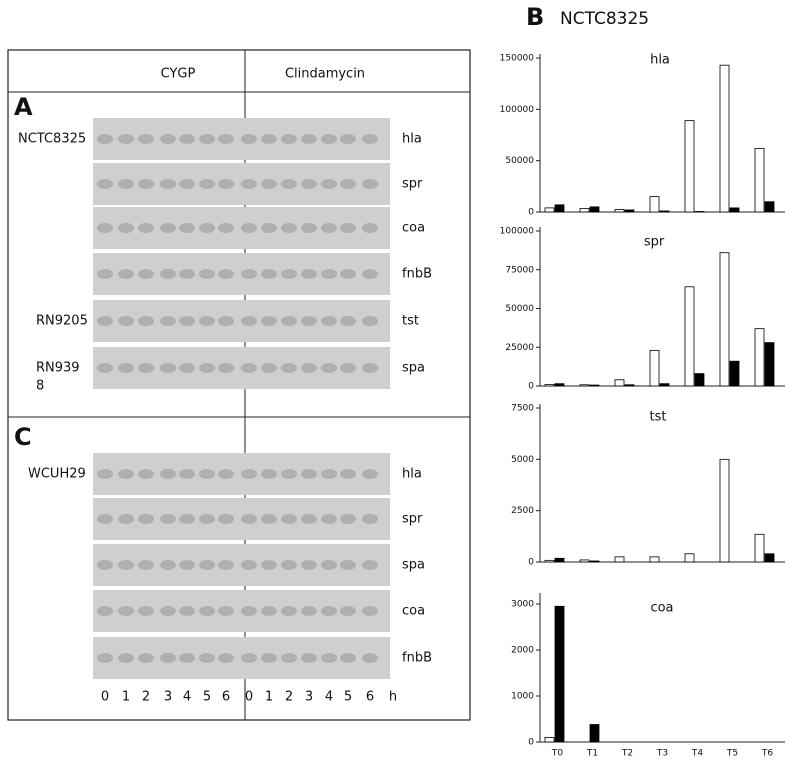  I want to click on lane-label: 1, so click(269, 697).